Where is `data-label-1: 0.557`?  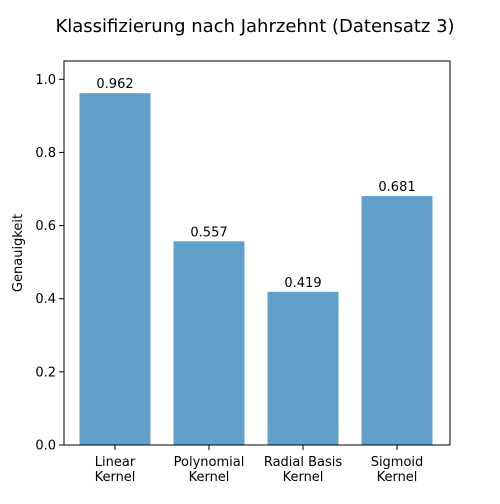 data-label-1: 0.557 is located at coordinates (208, 232).